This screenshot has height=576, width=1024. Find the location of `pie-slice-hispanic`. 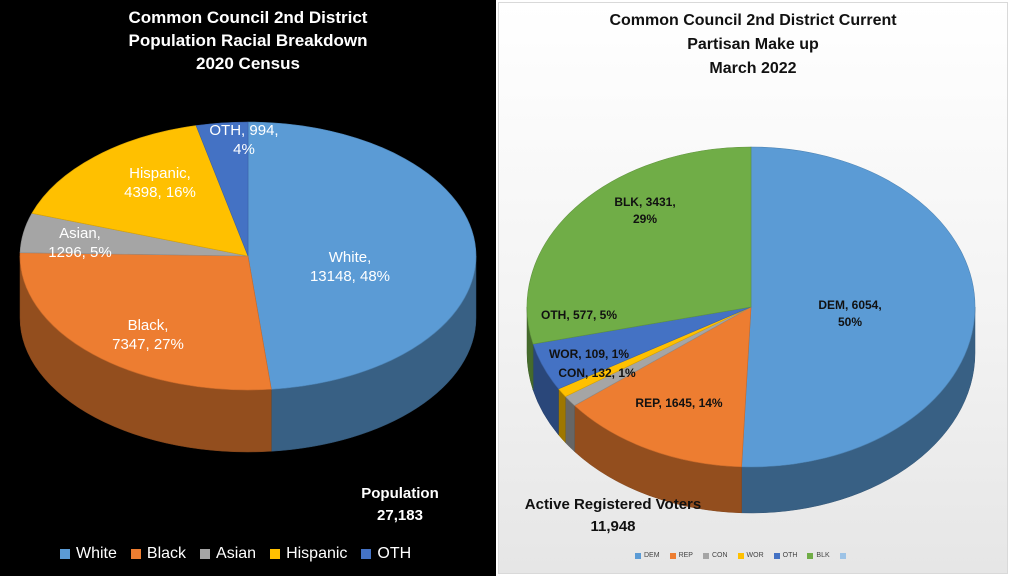

pie-slice-hispanic is located at coordinates (140, 191).